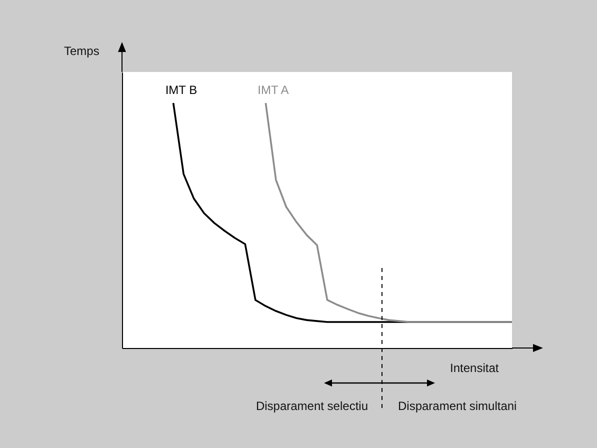 This screenshot has width=597, height=448. Describe the element at coordinates (474, 368) in the screenshot. I see `x-axis-title: Intensitat` at that location.